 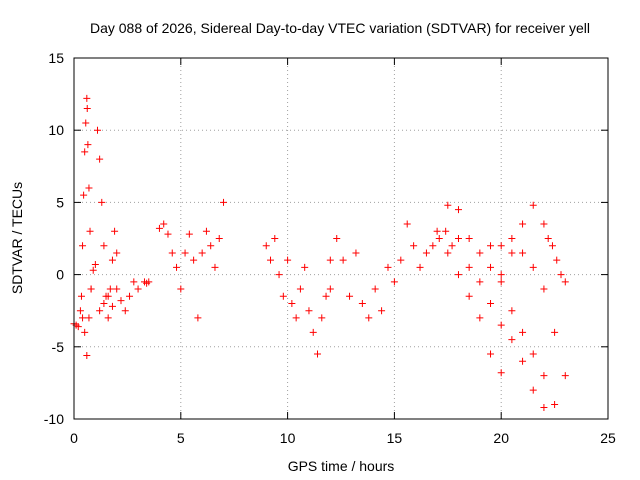 I want to click on y-tick-label: 15, so click(x=56, y=58).